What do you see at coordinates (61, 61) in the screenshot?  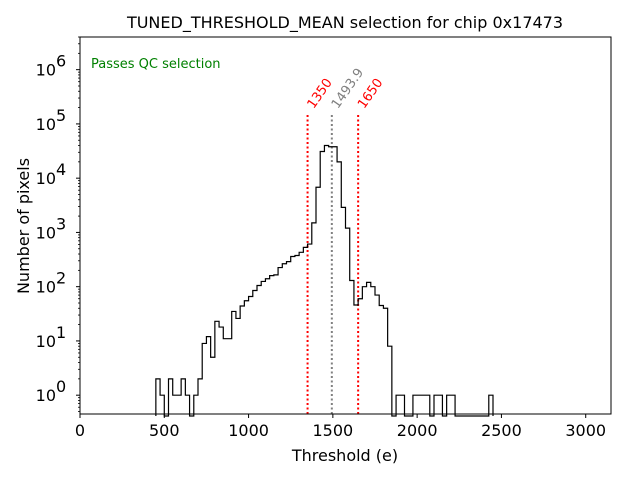 I see `y-tick-exponent: 6` at bounding box center [61, 61].